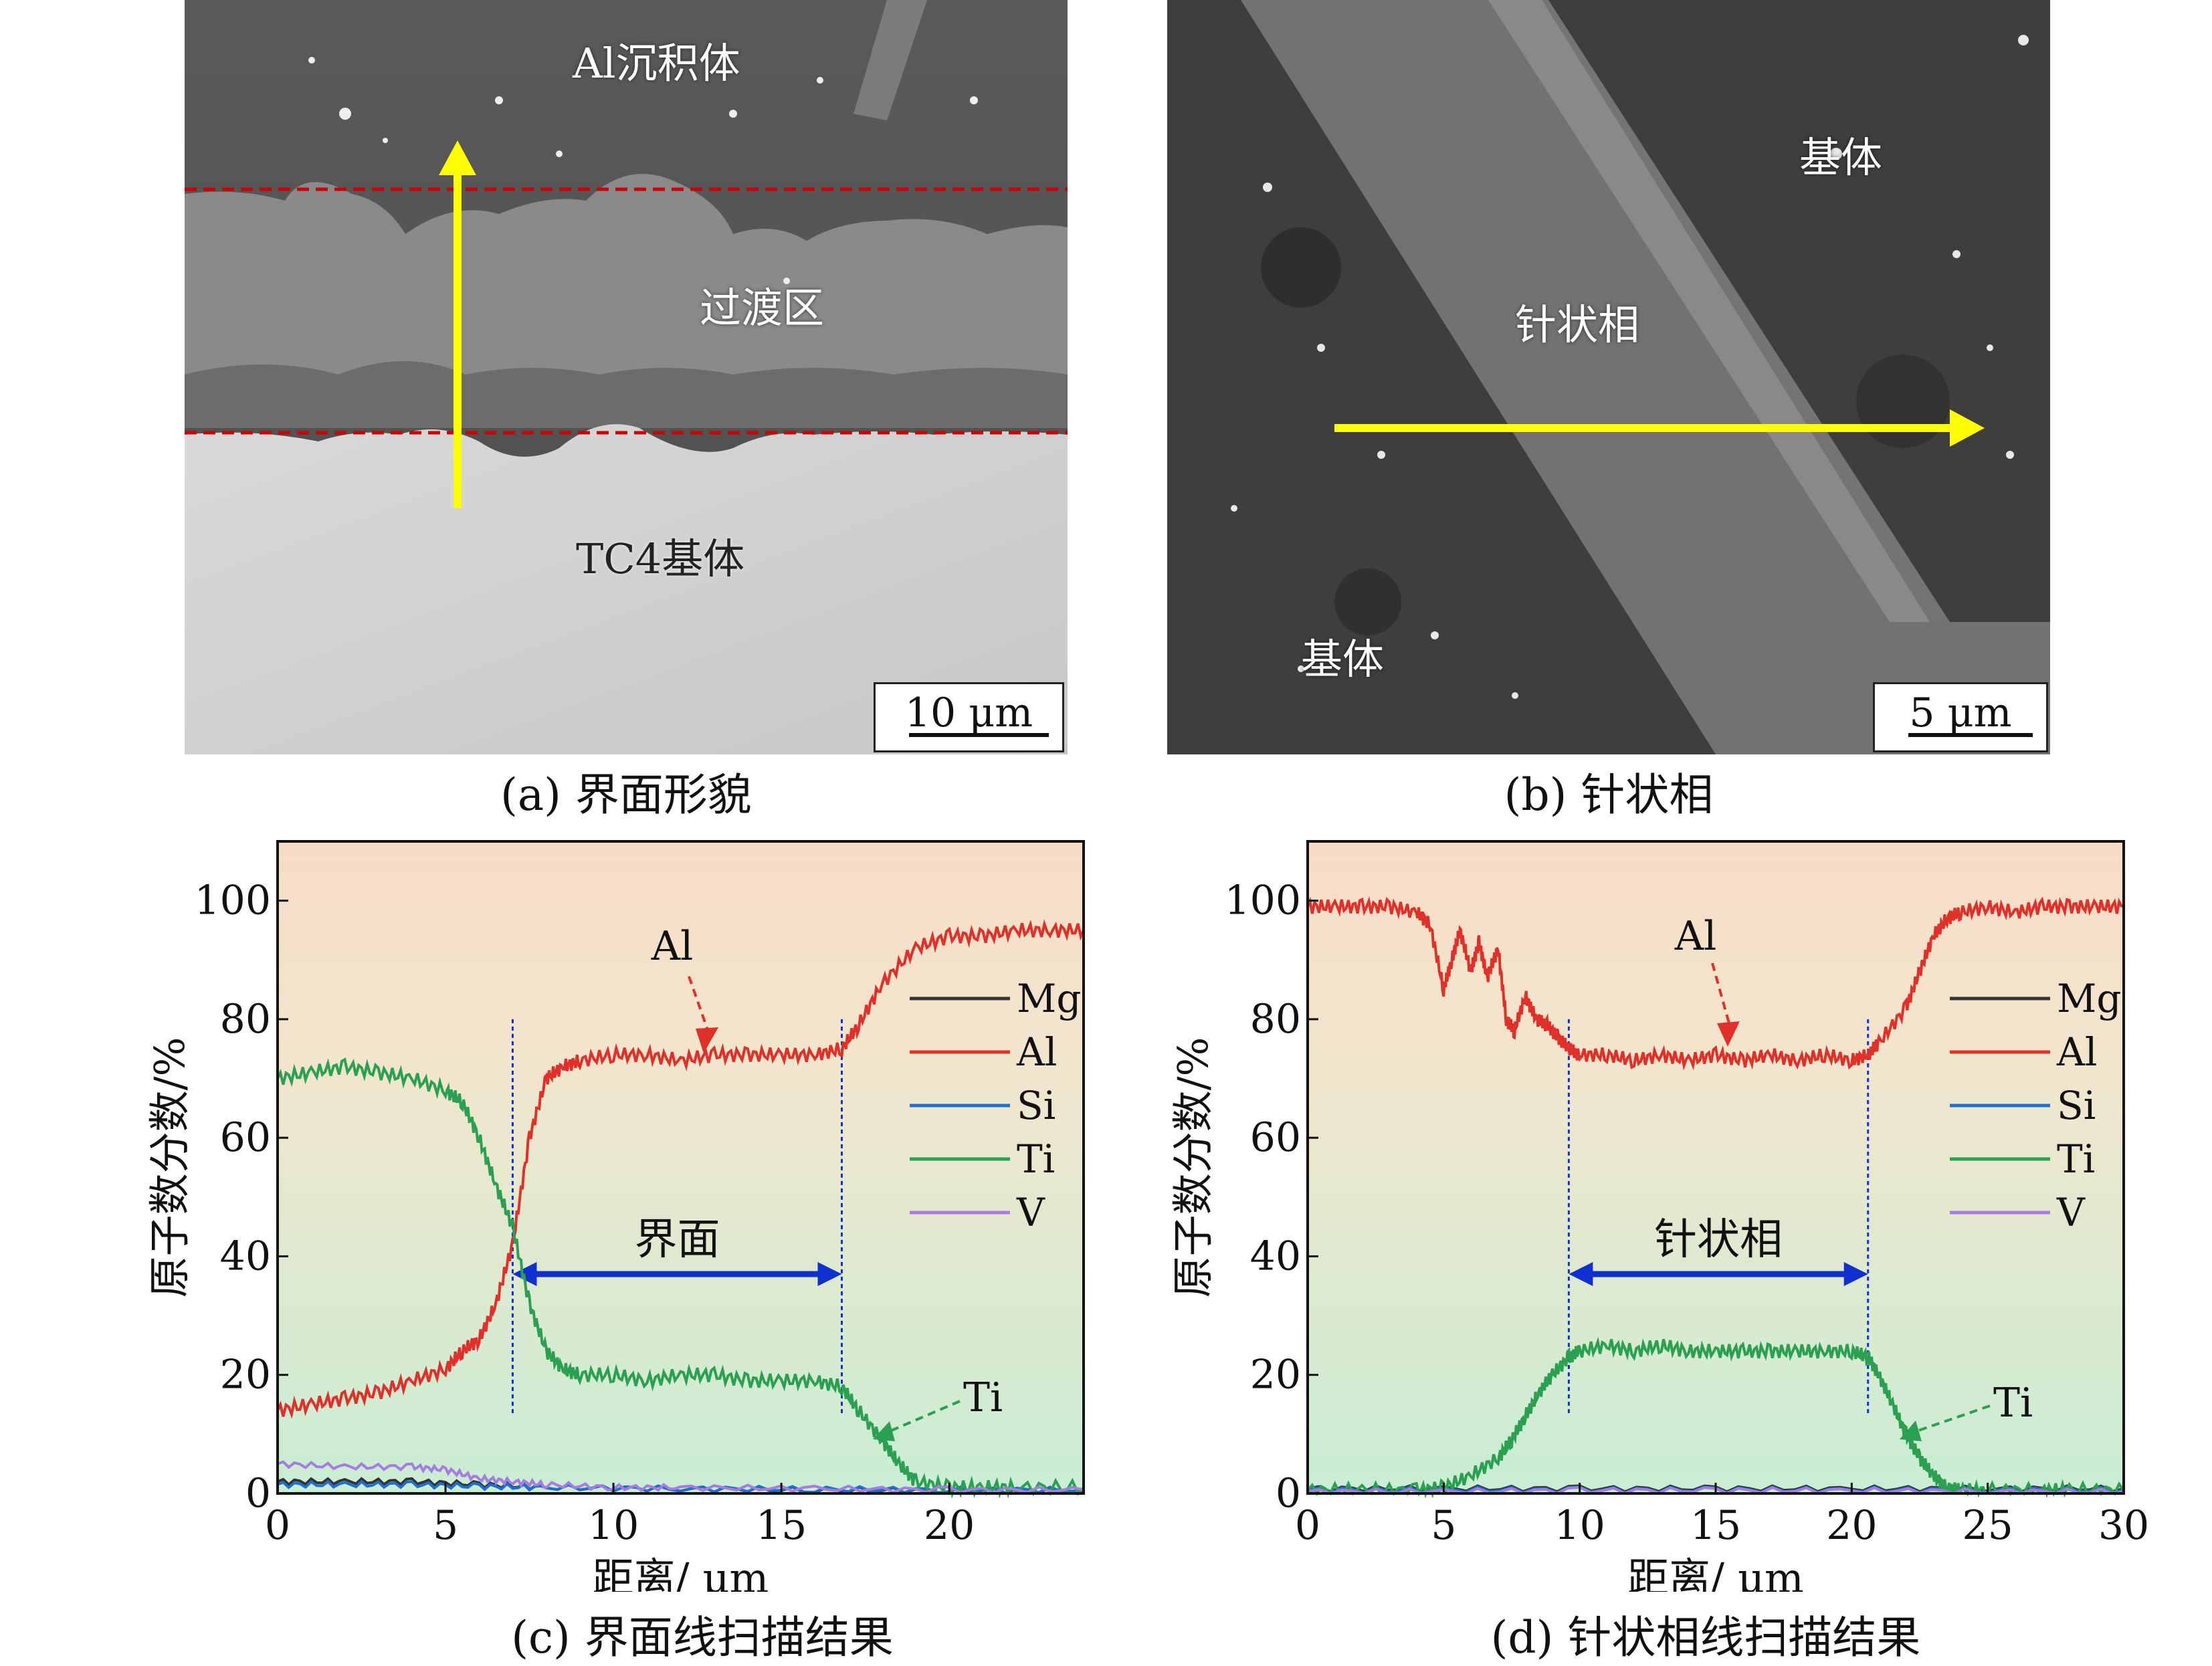 This screenshot has width=2212, height=1666. What do you see at coordinates (1728, 1034) in the screenshot?
I see `chart-d-annotation-al-arrowhead` at bounding box center [1728, 1034].